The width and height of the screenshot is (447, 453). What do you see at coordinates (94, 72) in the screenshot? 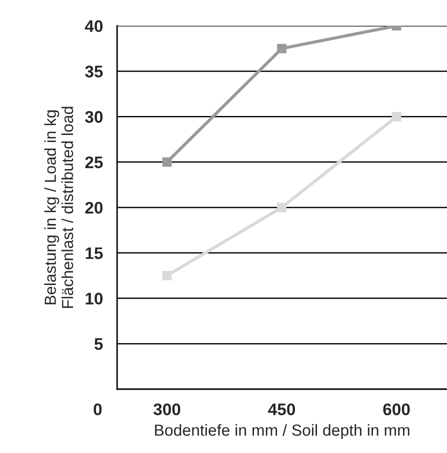
I see `y-tick-label: 35` at bounding box center [94, 72].